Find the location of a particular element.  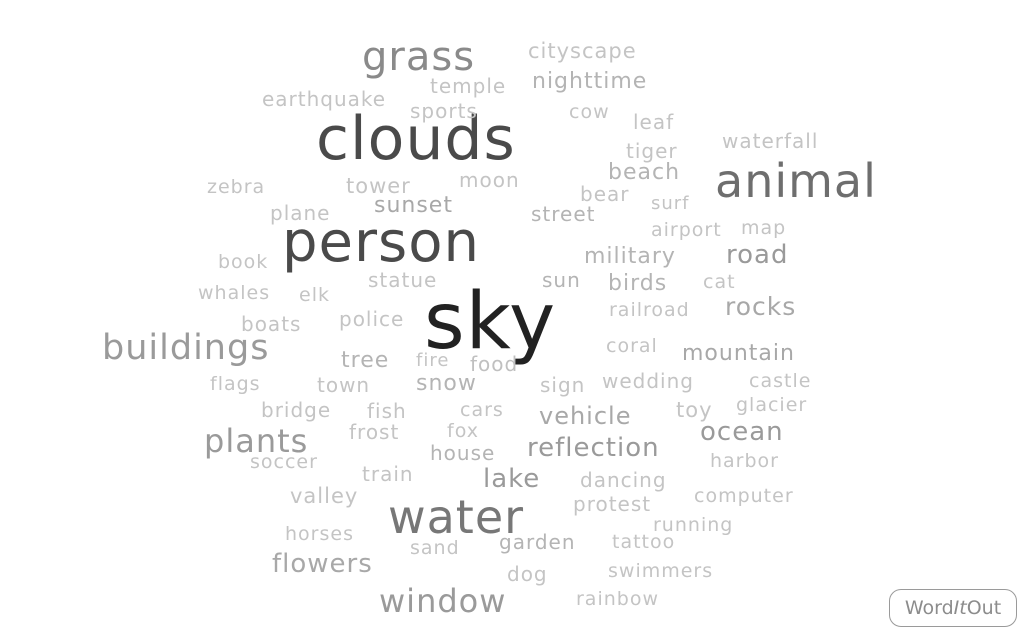

word-beach: beach is located at coordinates (644, 172).